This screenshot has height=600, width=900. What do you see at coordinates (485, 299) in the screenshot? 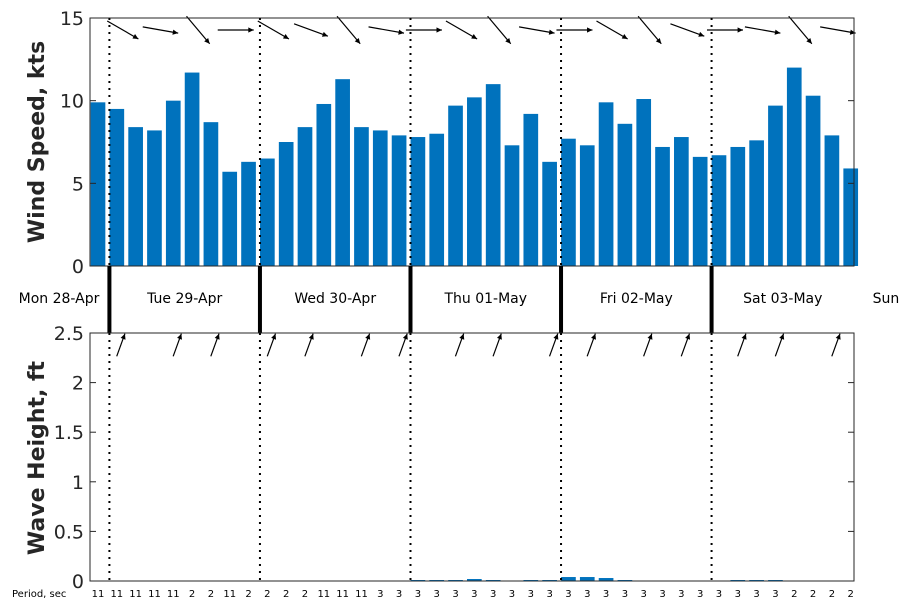
I see `day-label: Thu 01-May` at bounding box center [485, 299].